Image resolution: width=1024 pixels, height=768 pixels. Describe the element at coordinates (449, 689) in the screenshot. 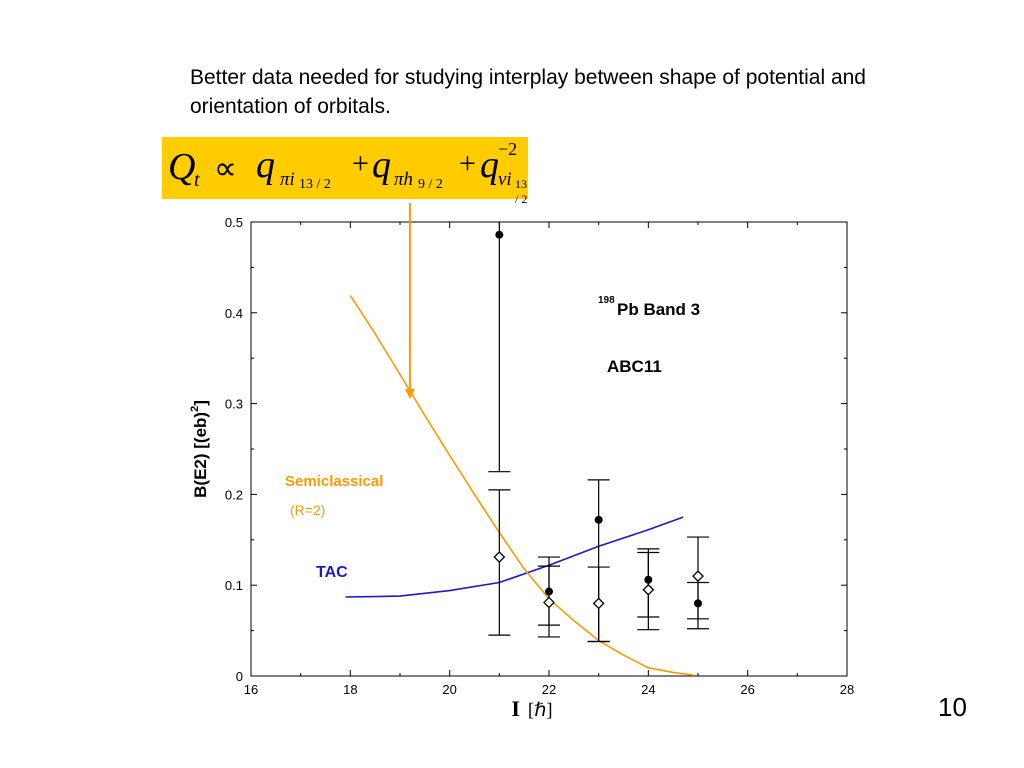

I see `x-tick-label: 20` at that location.